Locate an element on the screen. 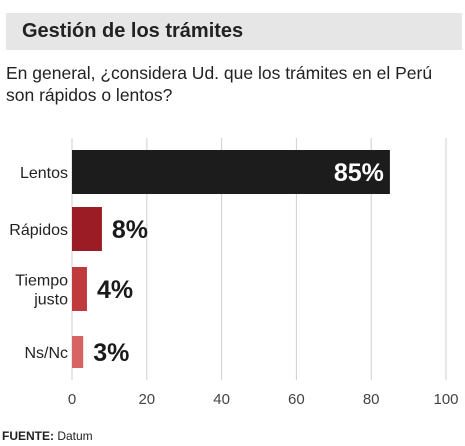  category-label: justo is located at coordinates (50, 300).